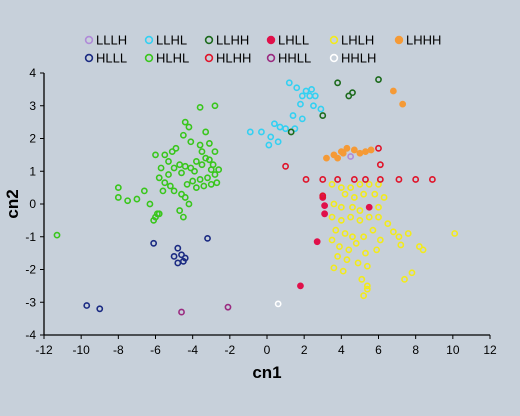 The width and height of the screenshot is (520, 416). What do you see at coordinates (266, 372) in the screenshot?
I see `x-axis-title: cn1` at bounding box center [266, 372].